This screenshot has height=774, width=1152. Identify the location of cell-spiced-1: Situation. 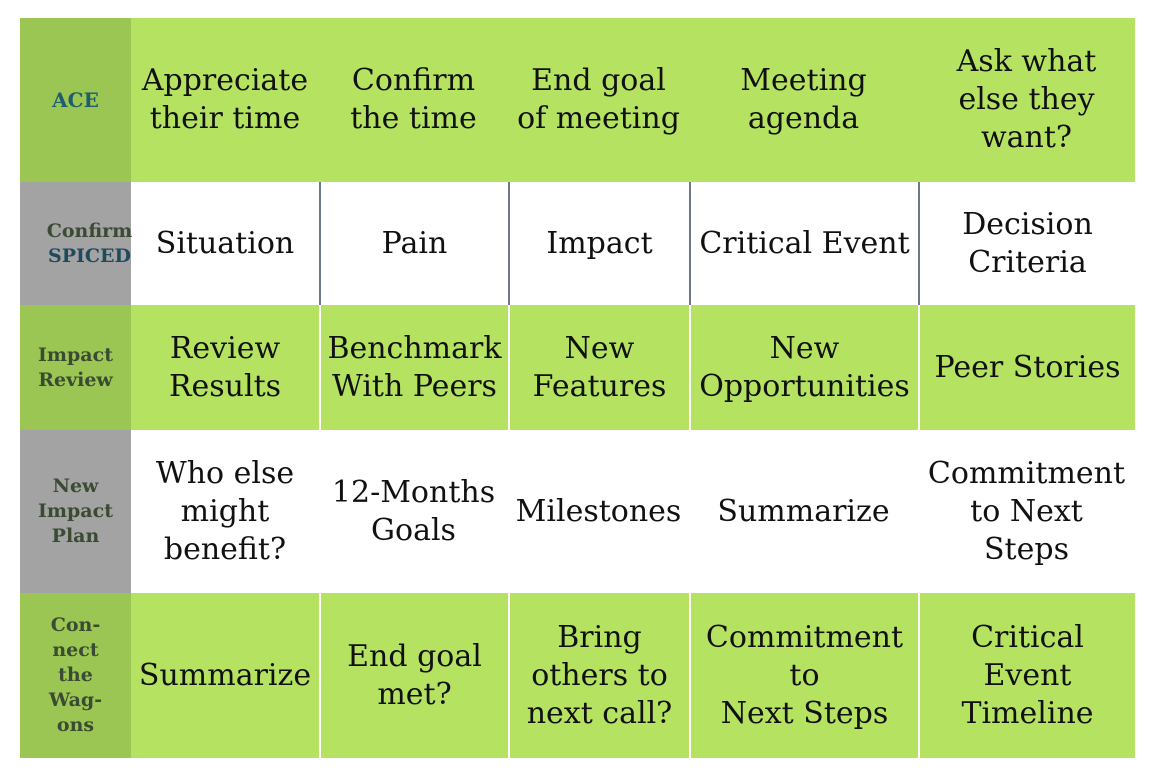
(225, 243).